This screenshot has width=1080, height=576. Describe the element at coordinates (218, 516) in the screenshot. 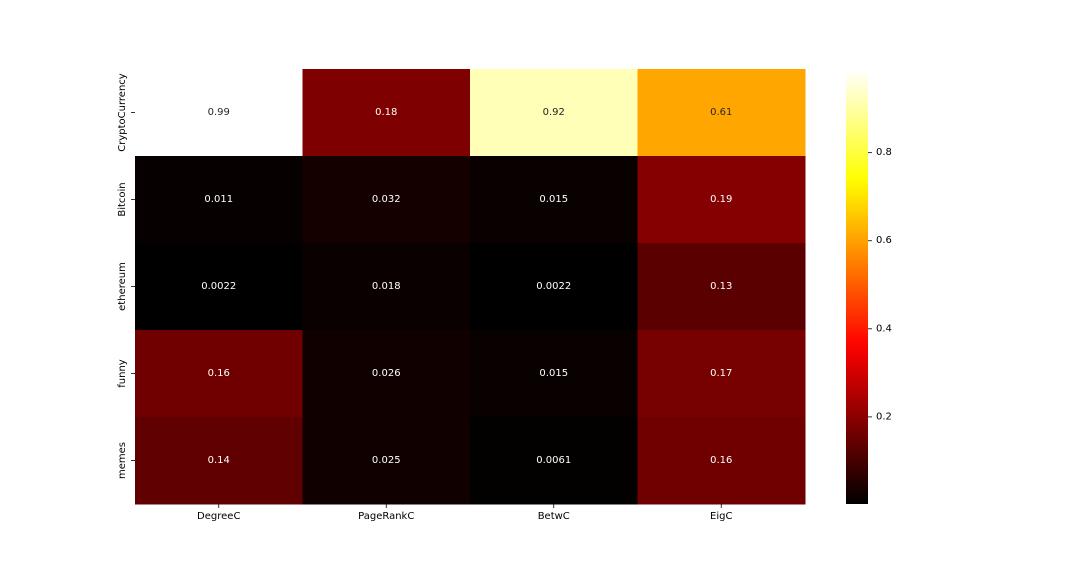

I see `x-tick-label: DegreeC` at that location.